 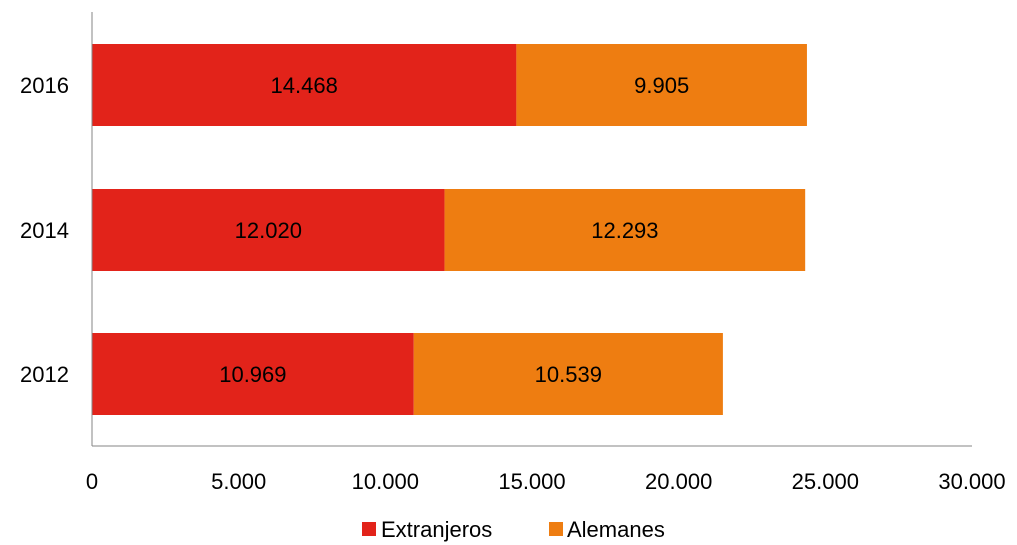 I want to click on legend-label-alemanes: Alemanes, so click(x=616, y=529).